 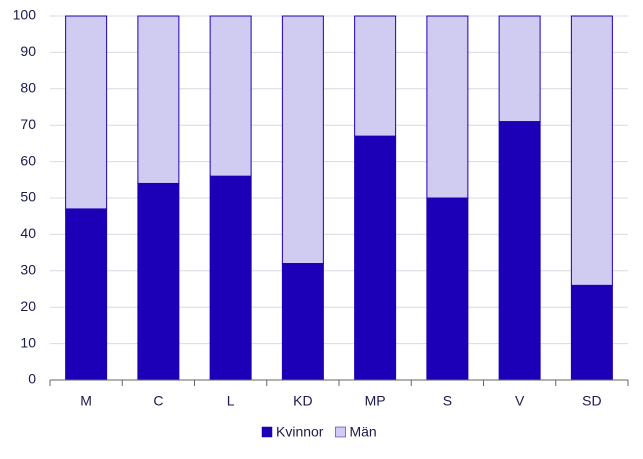 What do you see at coordinates (300, 432) in the screenshot?
I see `legend-label: Kvinnor` at bounding box center [300, 432].